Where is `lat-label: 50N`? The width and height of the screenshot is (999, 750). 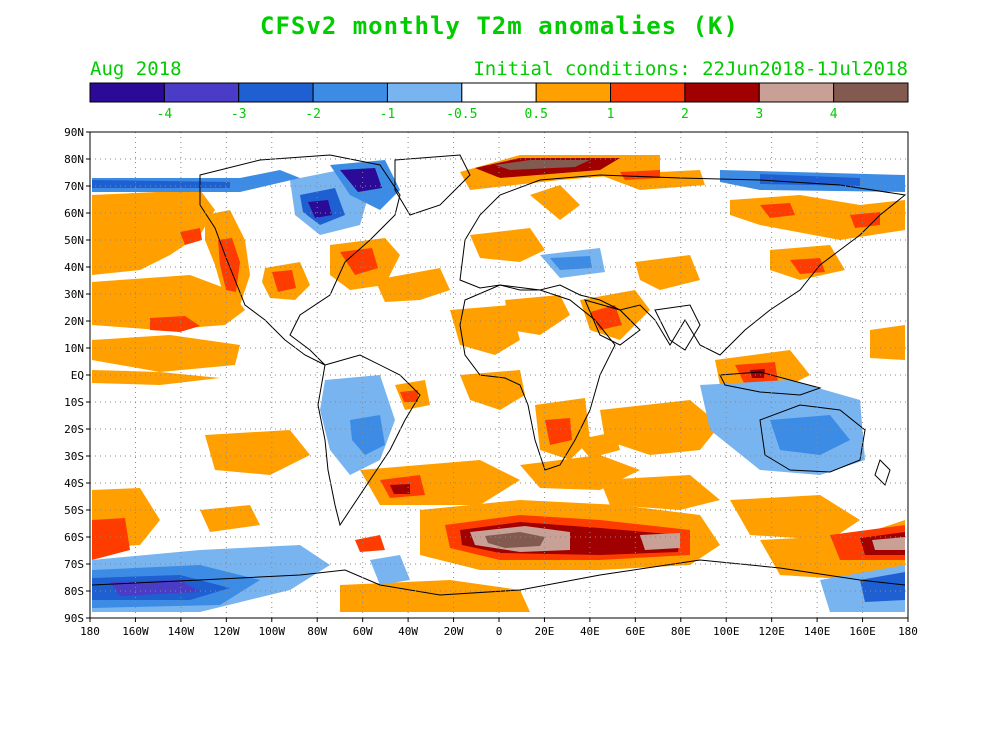 lat-label: 50N is located at coordinates (74, 240).